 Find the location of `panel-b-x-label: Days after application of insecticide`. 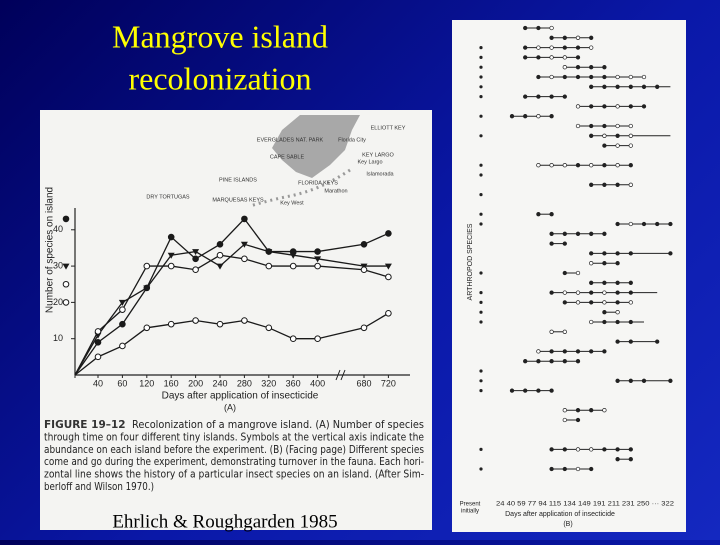

panel-b-x-label: Days after application of insecticide is located at coordinates (560, 514).